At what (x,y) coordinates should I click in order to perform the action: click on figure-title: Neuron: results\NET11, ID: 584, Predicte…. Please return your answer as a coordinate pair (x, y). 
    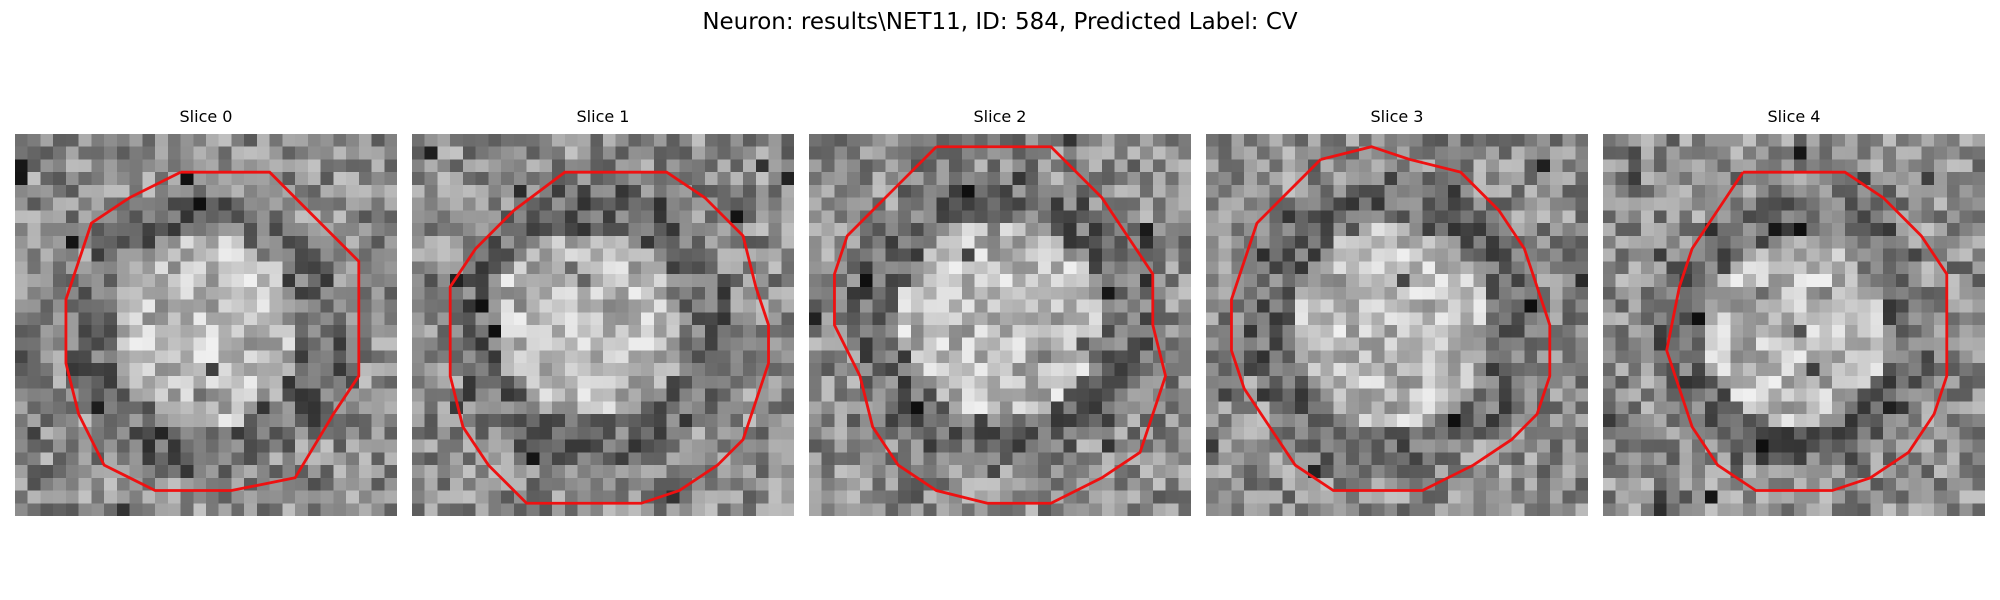
    Looking at the image, I should click on (1000, 22).